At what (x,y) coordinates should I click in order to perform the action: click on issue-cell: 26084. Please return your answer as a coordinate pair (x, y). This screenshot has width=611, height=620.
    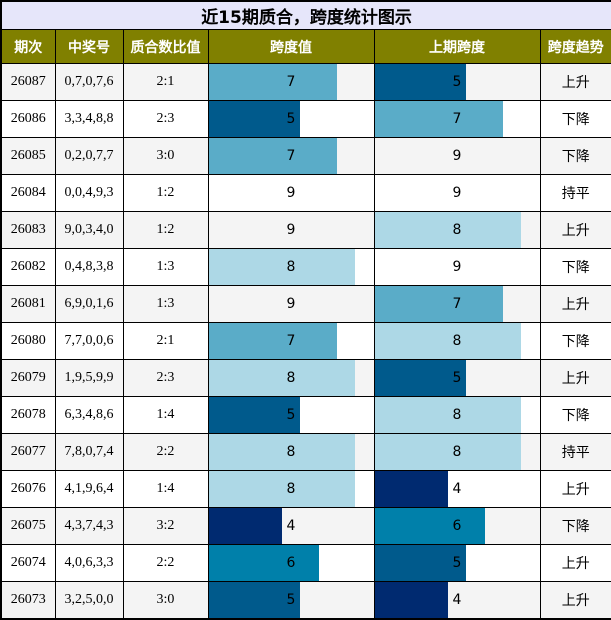
    Looking at the image, I should click on (28, 193).